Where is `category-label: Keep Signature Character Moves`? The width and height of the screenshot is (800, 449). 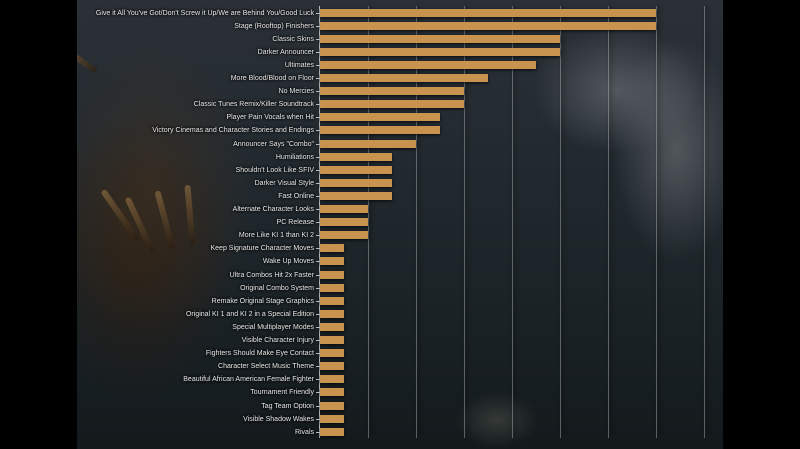 category-label: Keep Signature Character Moves is located at coordinates (262, 249).